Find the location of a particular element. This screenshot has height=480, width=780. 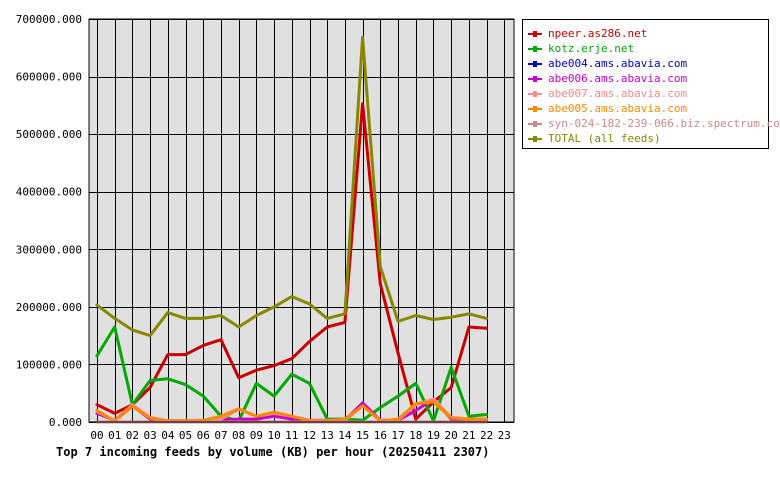

x-tick-label: 09 is located at coordinates (256, 435).